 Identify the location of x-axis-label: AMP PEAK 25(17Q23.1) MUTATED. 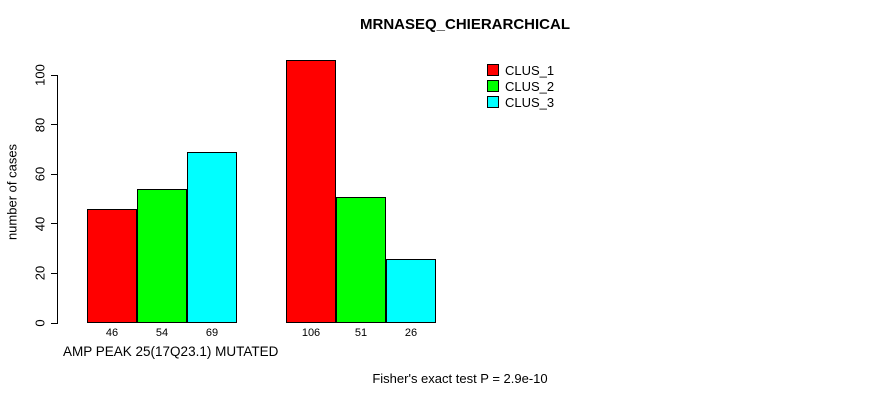
(171, 351).